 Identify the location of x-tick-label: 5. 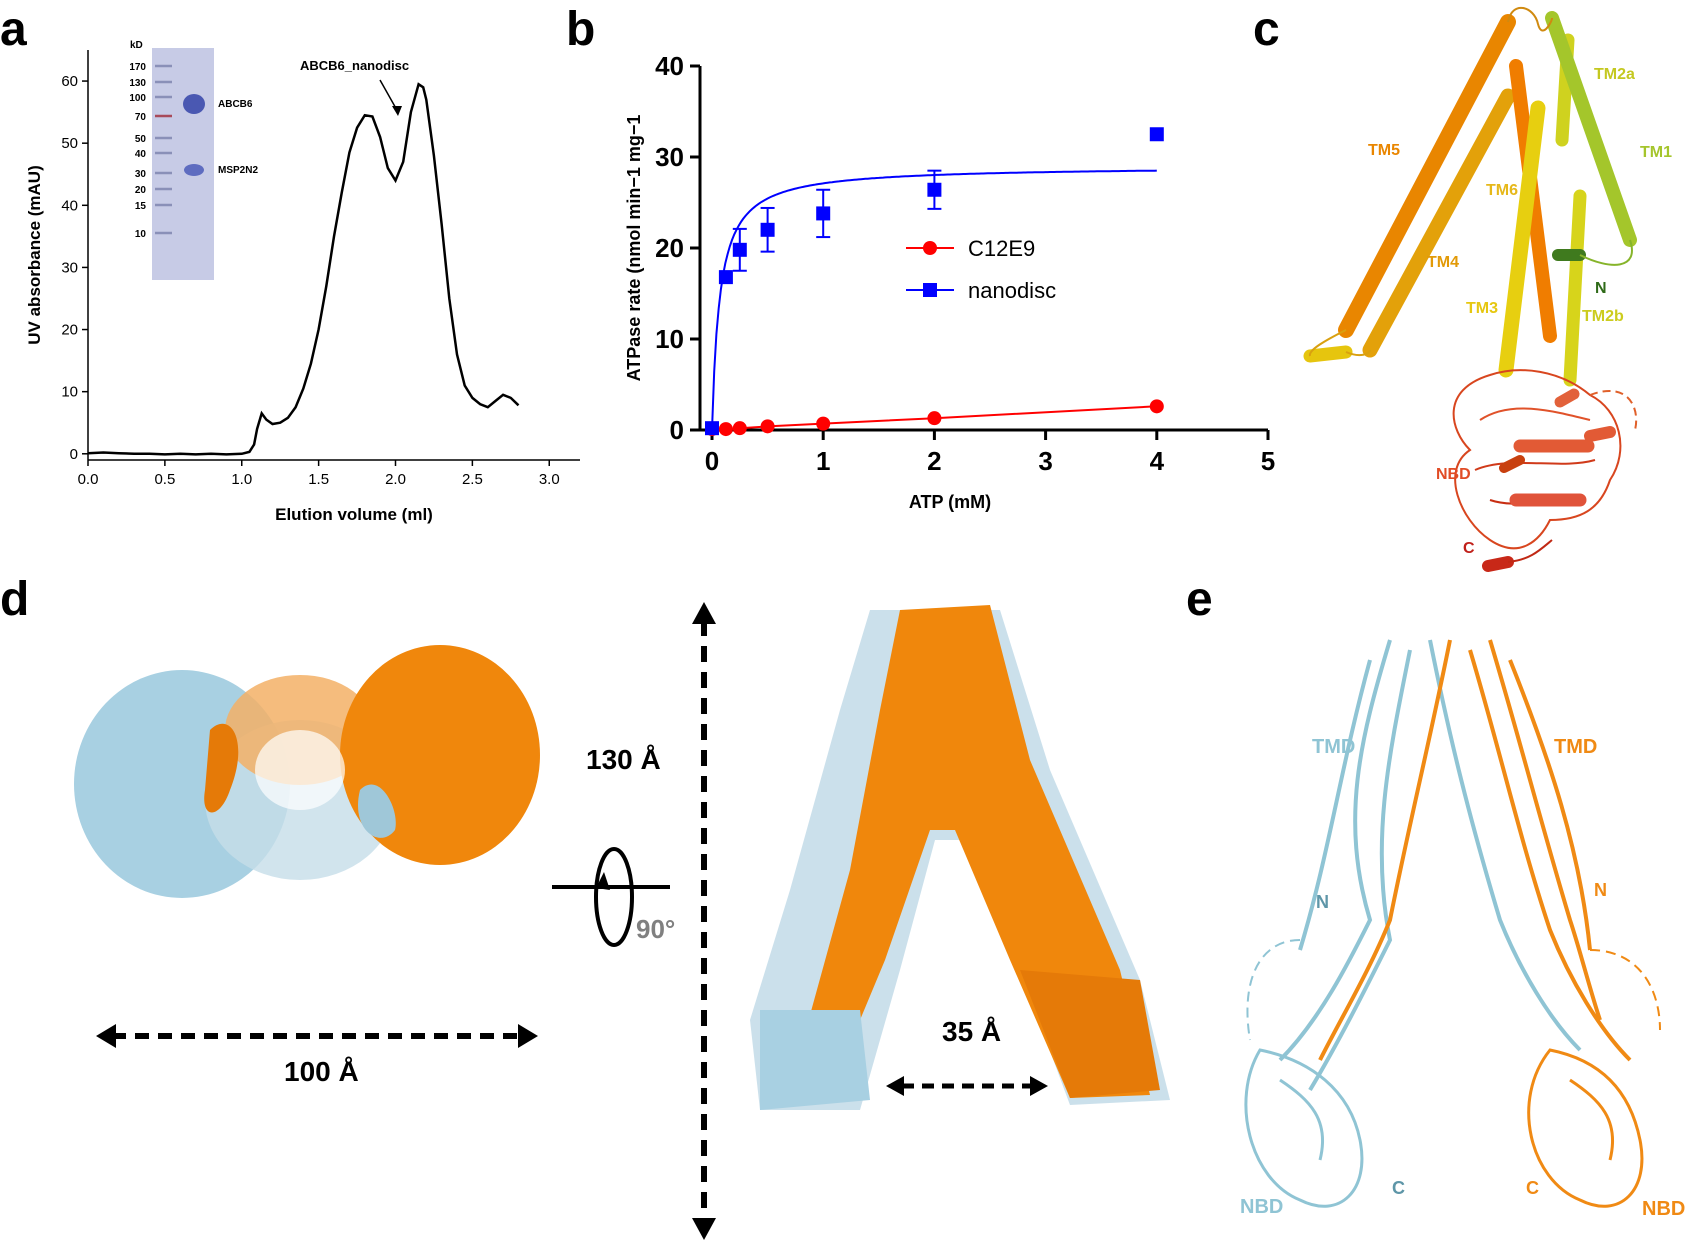
(1268, 461).